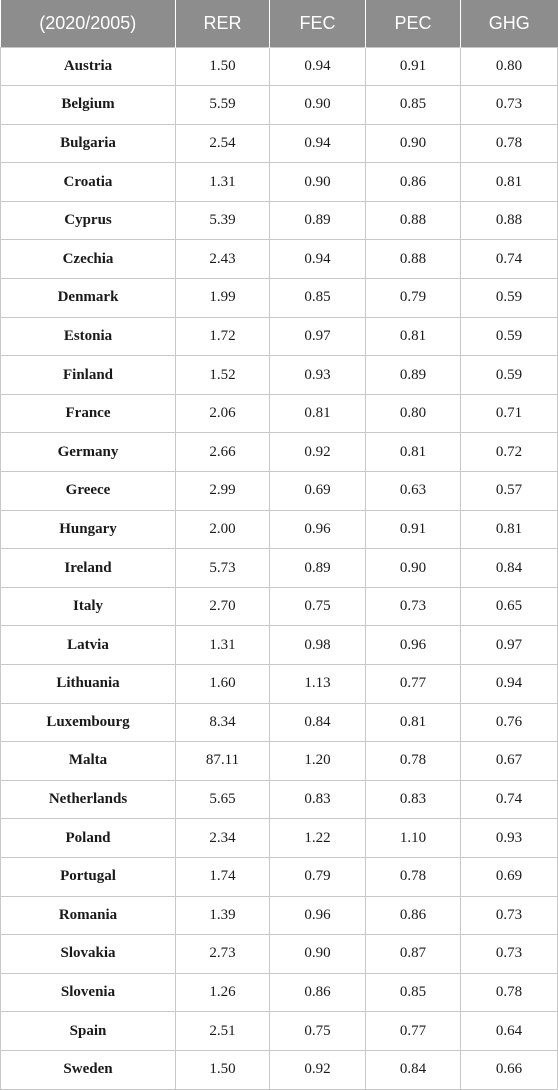 The height and width of the screenshot is (1090, 558). Describe the element at coordinates (88, 684) in the screenshot. I see `country-cell: Lithuania` at that location.